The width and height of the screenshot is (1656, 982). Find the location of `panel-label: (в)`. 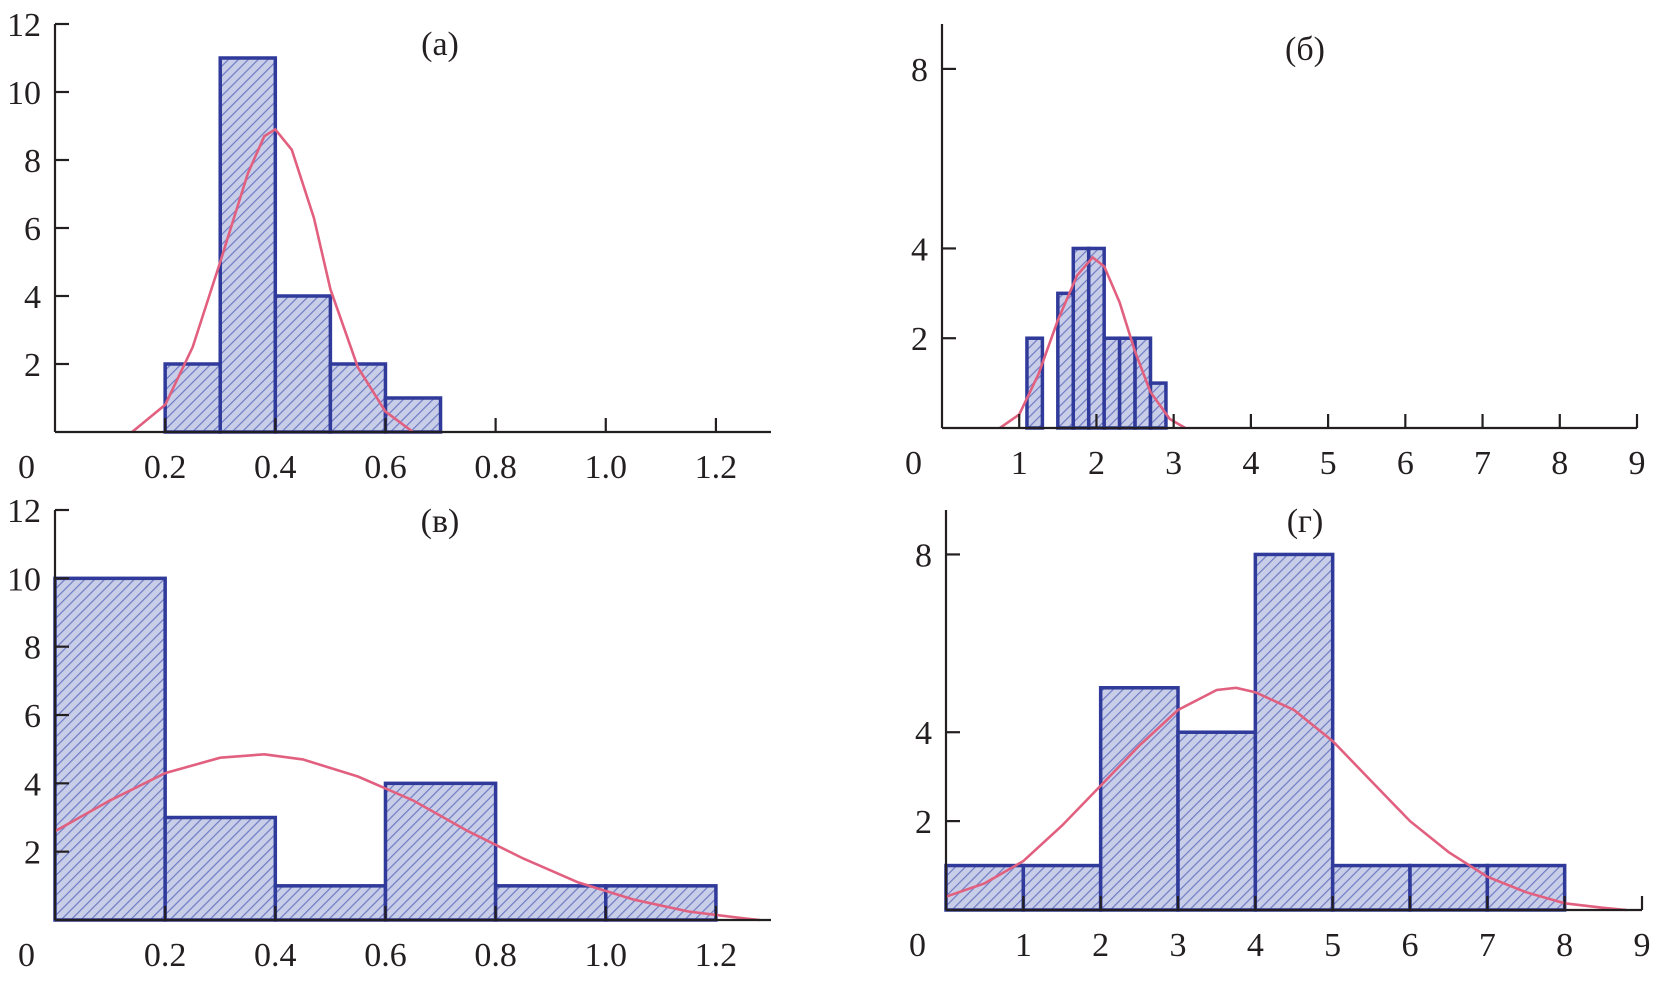

panel-label: (в) is located at coordinates (440, 521).